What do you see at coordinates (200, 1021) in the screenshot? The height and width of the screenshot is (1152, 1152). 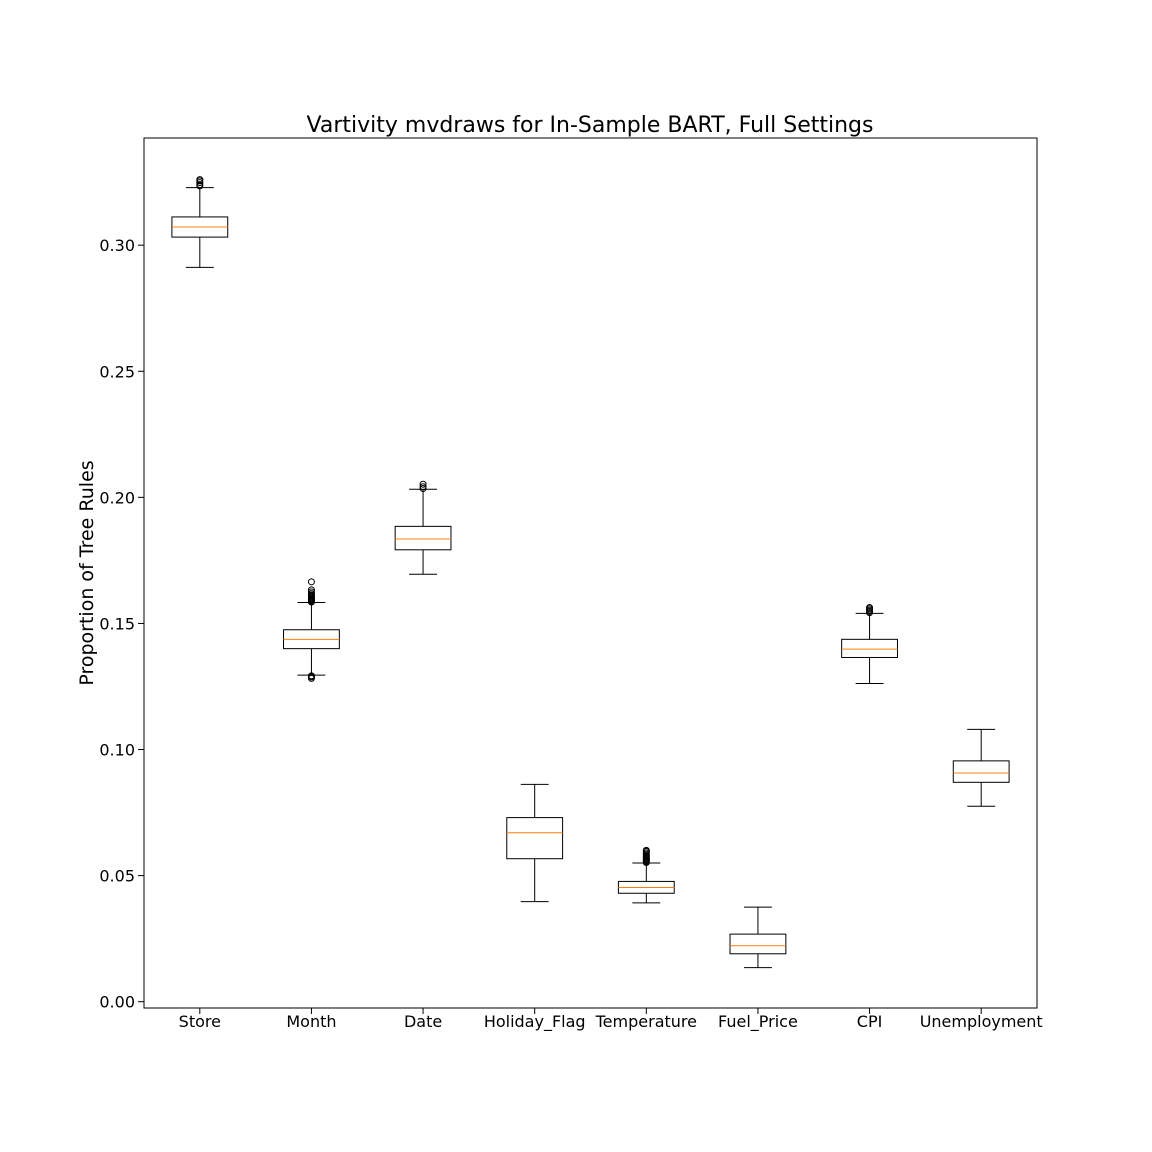 I see `x-tick-label: Store` at bounding box center [200, 1021].